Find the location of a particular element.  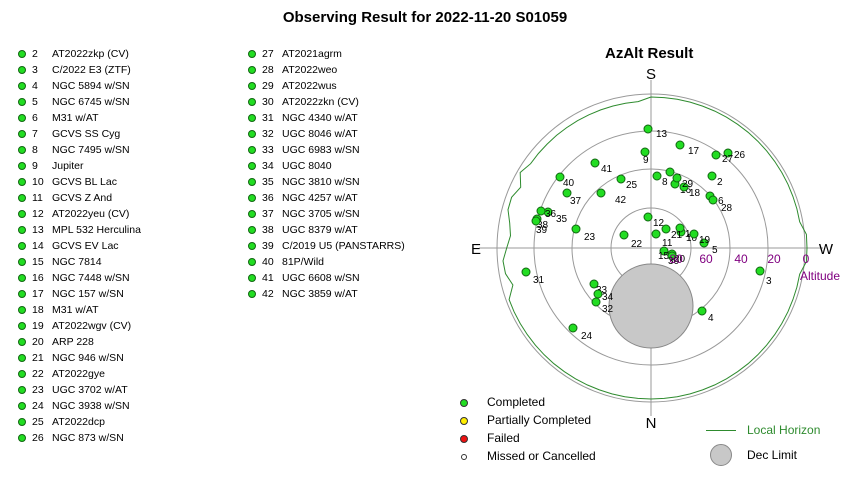

dec-limit-disc-icon is located at coordinates (721, 455).